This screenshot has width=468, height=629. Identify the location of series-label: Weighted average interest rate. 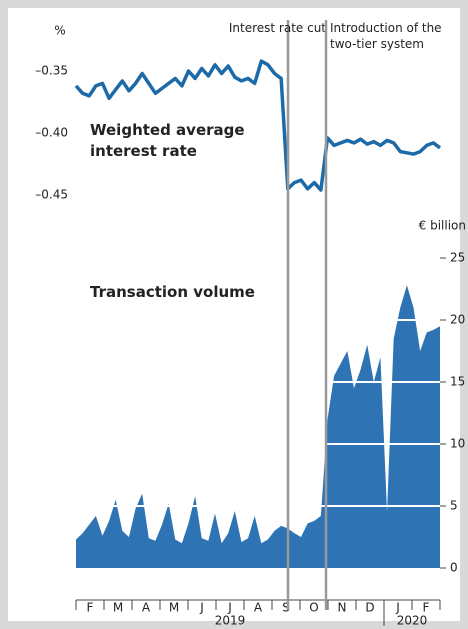
(167, 140).